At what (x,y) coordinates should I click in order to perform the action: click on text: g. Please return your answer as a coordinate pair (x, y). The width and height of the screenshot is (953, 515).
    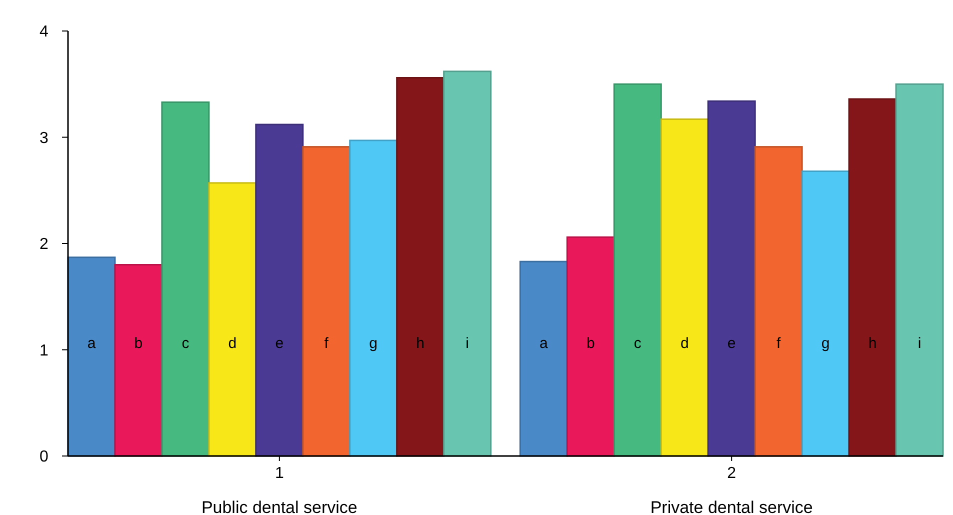
    Looking at the image, I should click on (825, 343).